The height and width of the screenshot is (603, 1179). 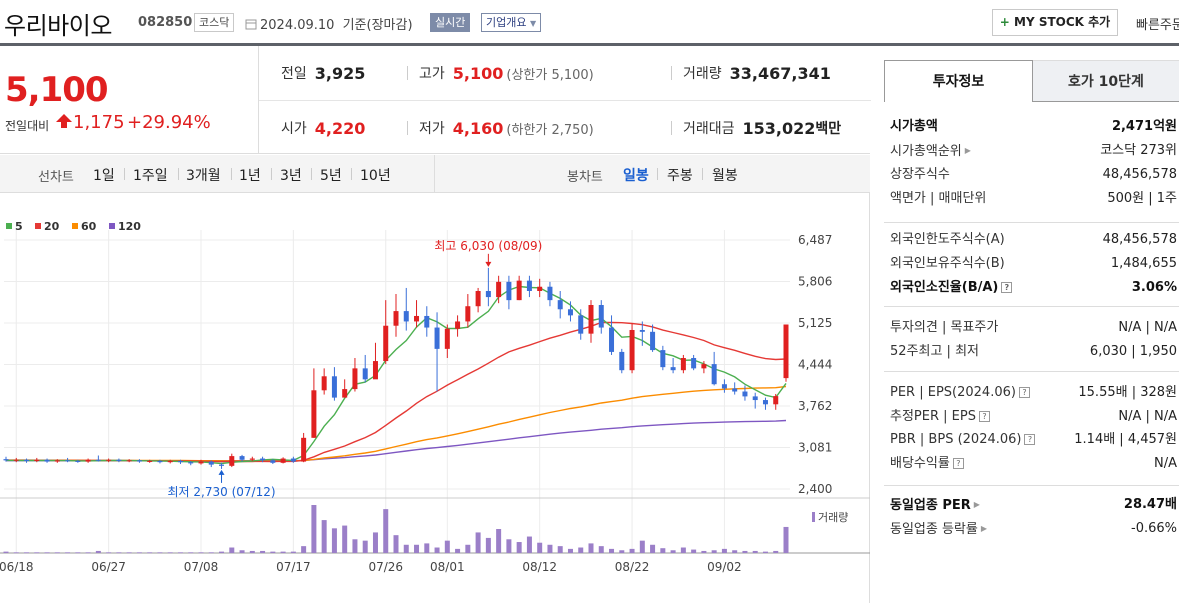 What do you see at coordinates (294, 129) in the screenshot?
I see `open-label: 시가` at bounding box center [294, 129].